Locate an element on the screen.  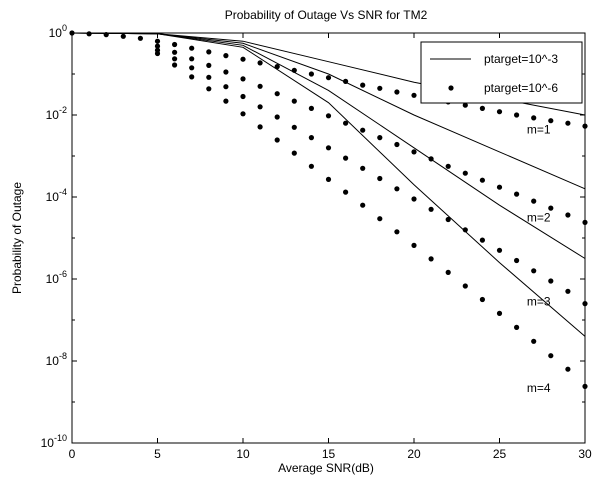
legend: ptarget=10^-3 ptarget=10^-6 is located at coordinates (501, 72).